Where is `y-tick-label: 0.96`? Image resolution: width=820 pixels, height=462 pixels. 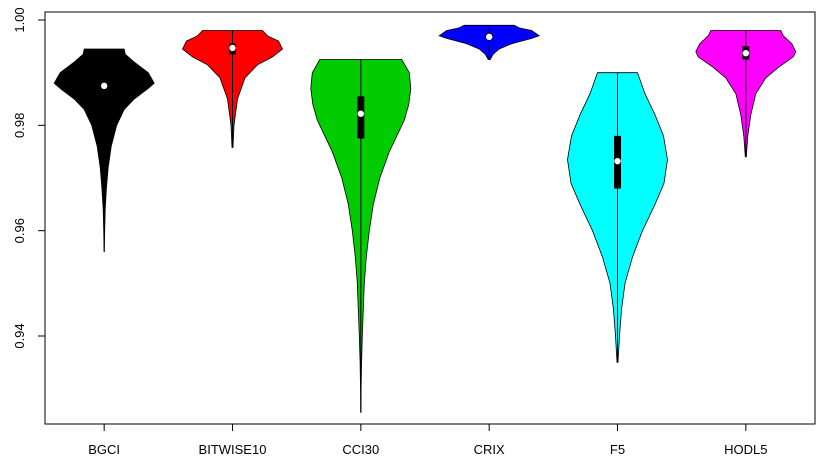 y-tick-label: 0.96 is located at coordinates (19, 230).